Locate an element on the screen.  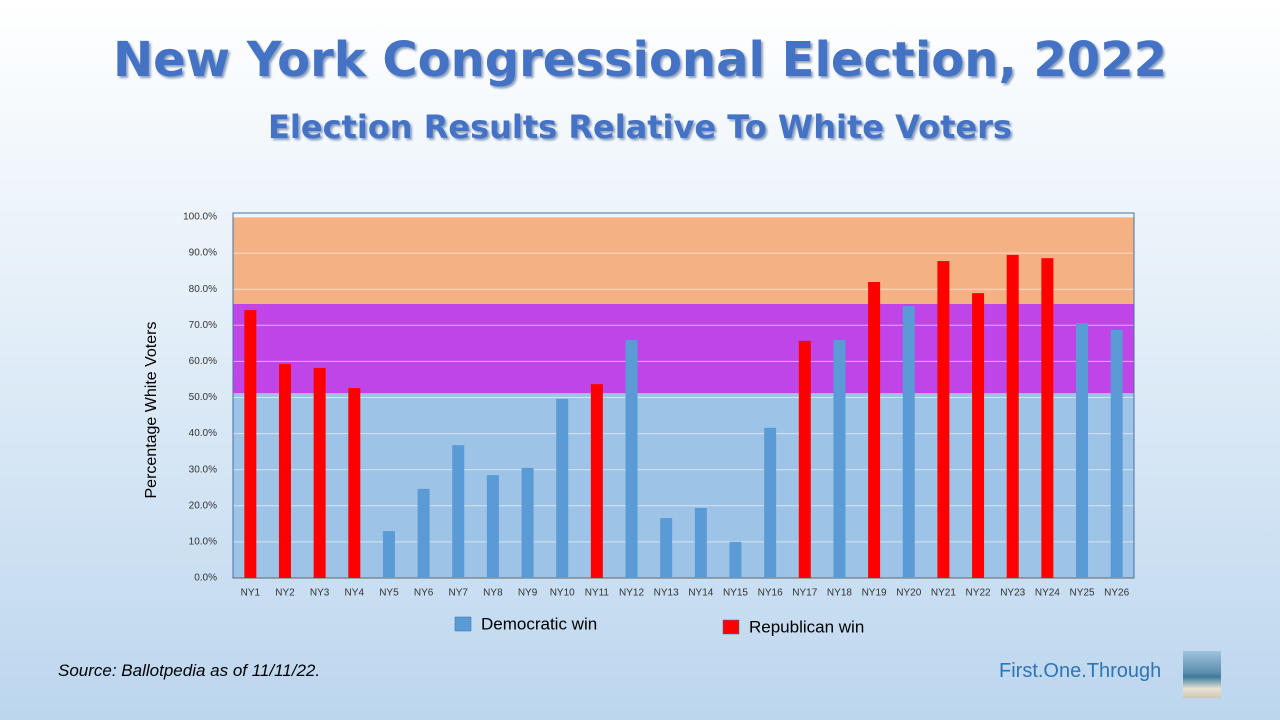
x-tick-label: NY14 is located at coordinates (700, 593).